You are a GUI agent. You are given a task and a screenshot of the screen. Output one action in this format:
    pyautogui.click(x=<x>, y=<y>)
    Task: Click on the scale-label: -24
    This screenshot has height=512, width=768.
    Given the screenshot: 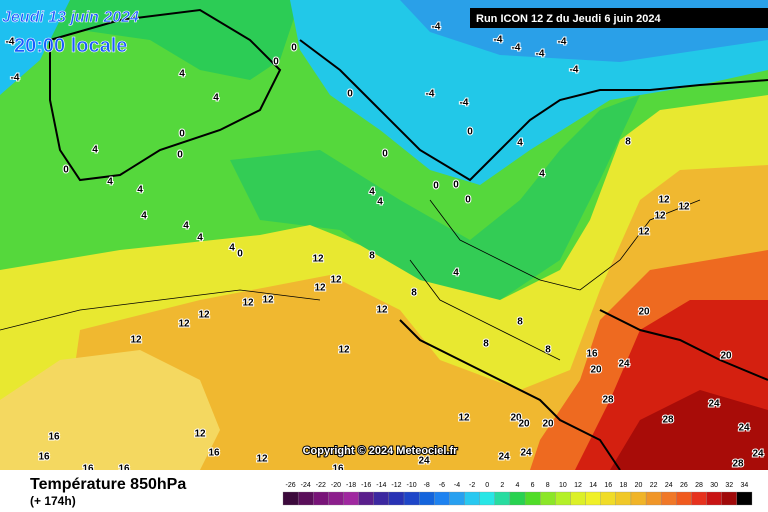 What is the action you would take?
    pyautogui.click(x=306, y=485)
    